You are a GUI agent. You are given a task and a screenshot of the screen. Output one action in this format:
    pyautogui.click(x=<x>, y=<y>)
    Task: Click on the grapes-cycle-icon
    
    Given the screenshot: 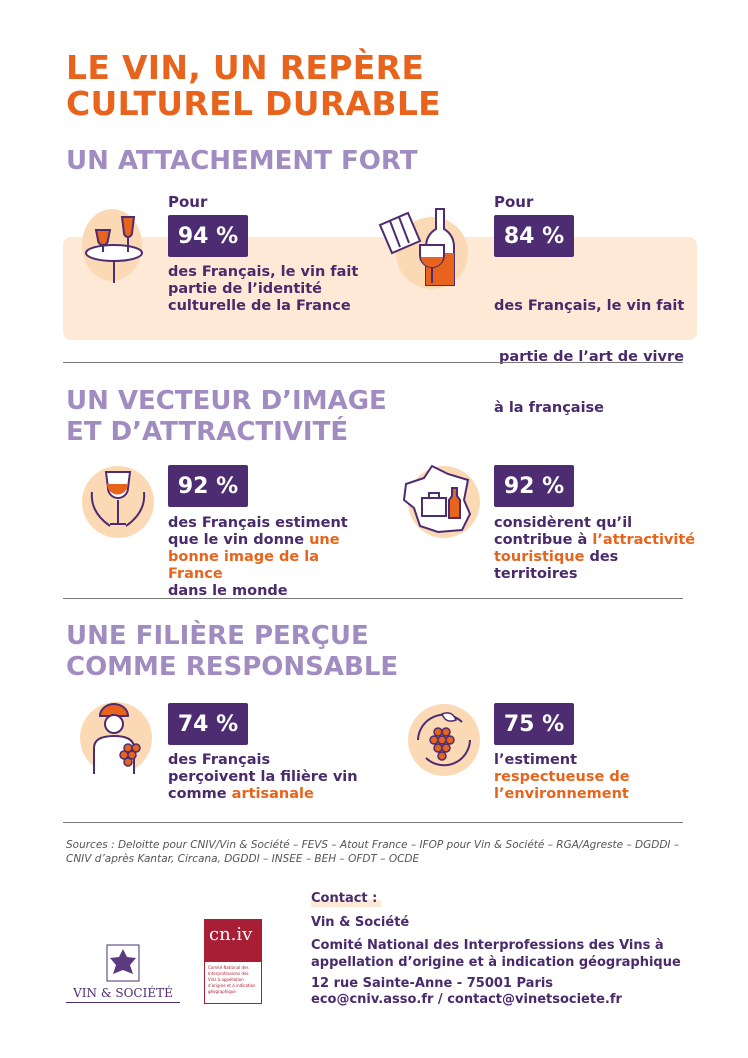 What is the action you would take?
    pyautogui.click(x=444, y=740)
    